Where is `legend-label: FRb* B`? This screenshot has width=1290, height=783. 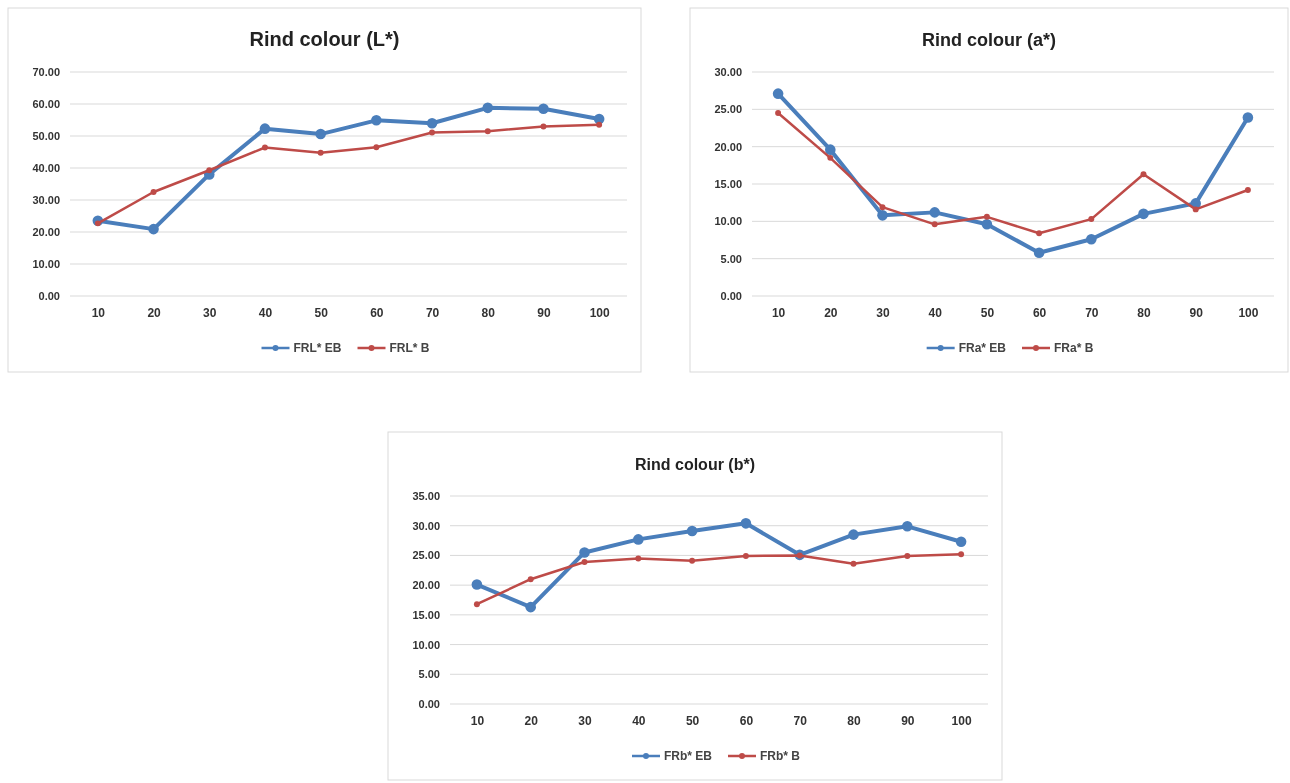
legend-label: FRb* B is located at coordinates (780, 756).